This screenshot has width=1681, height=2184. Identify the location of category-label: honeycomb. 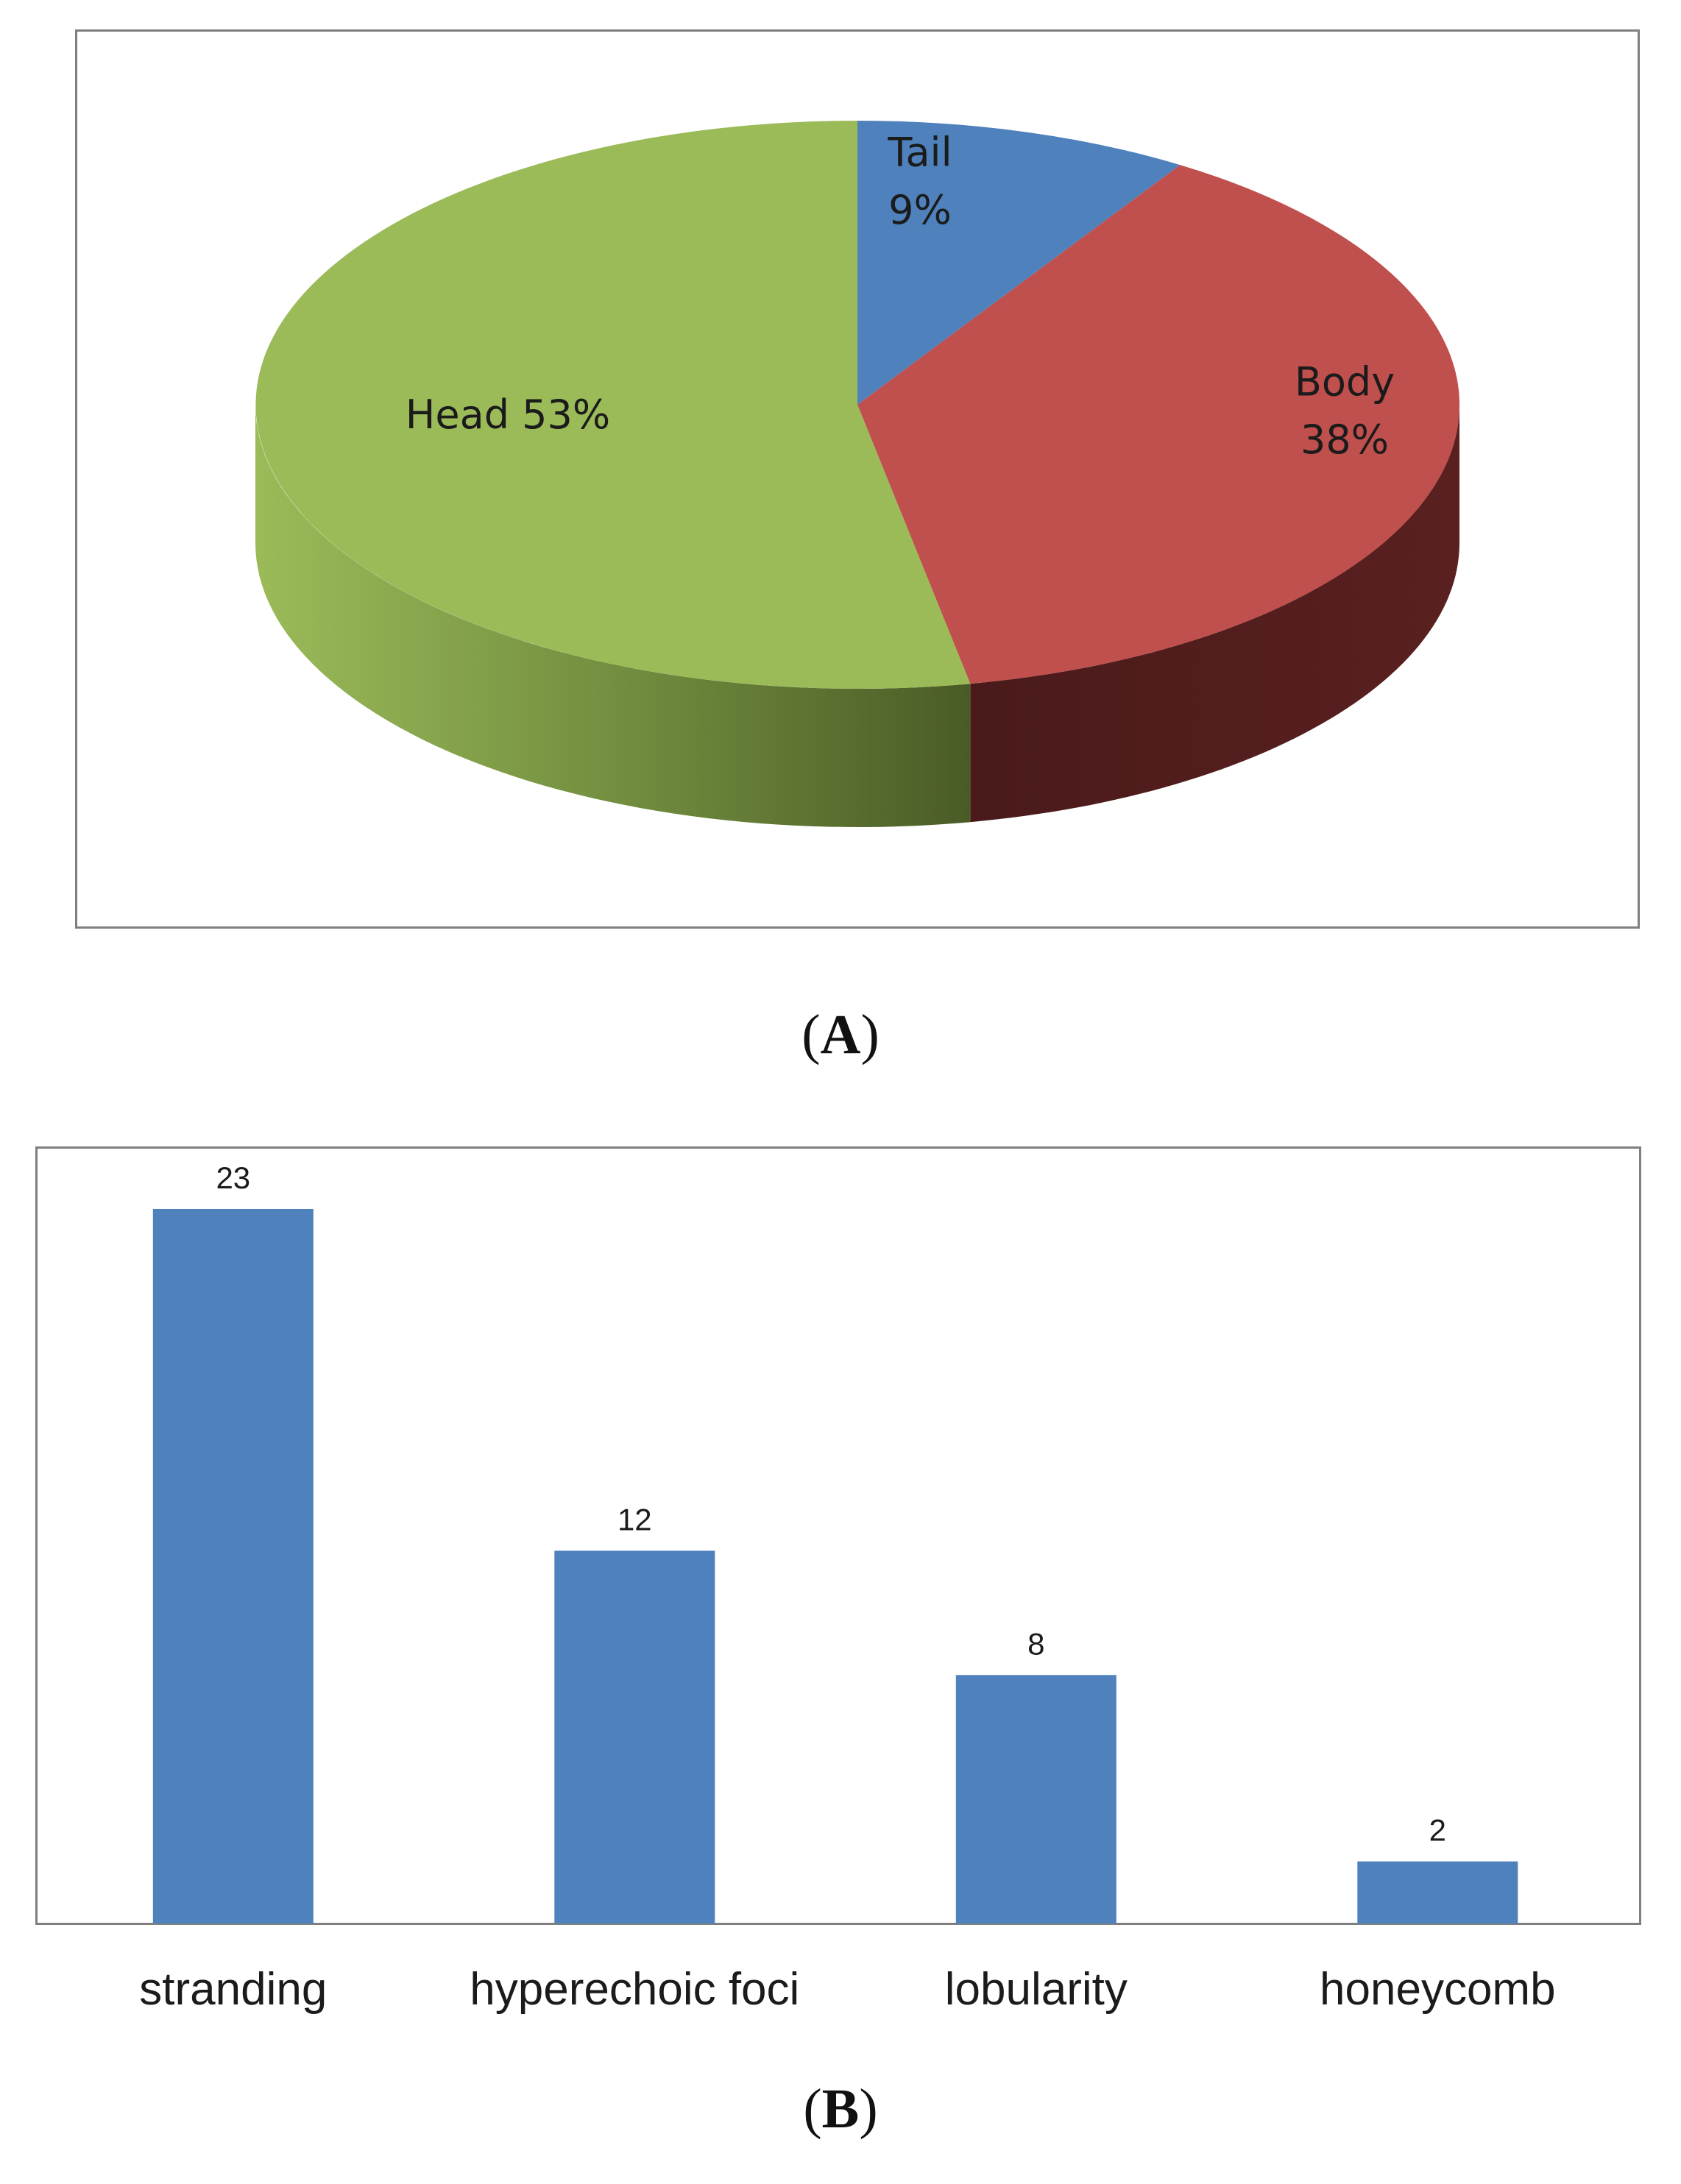
(1438, 1989).